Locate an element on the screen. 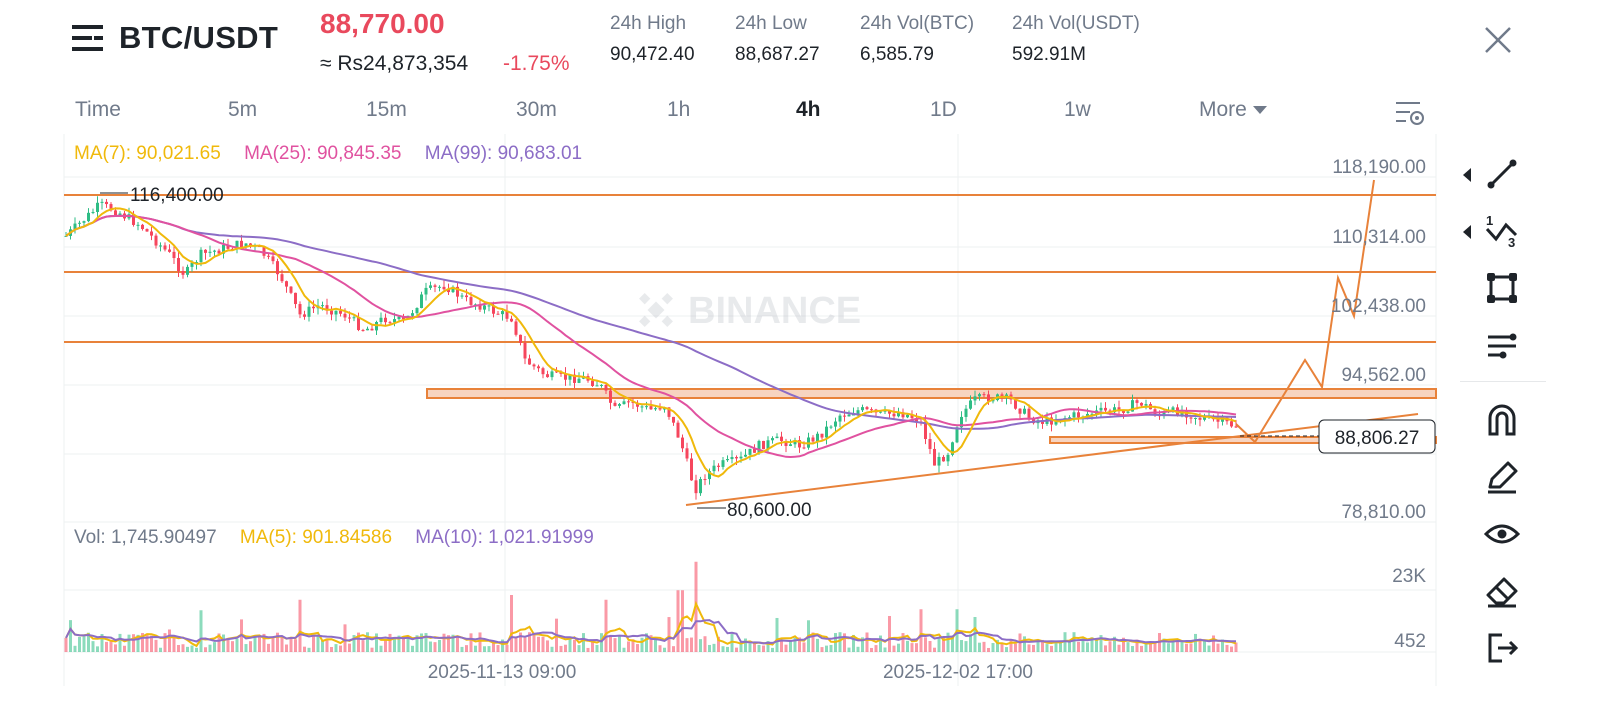 Image resolution: width=1604 pixels, height=720 pixels. tab-15m: 15m is located at coordinates (386, 109).